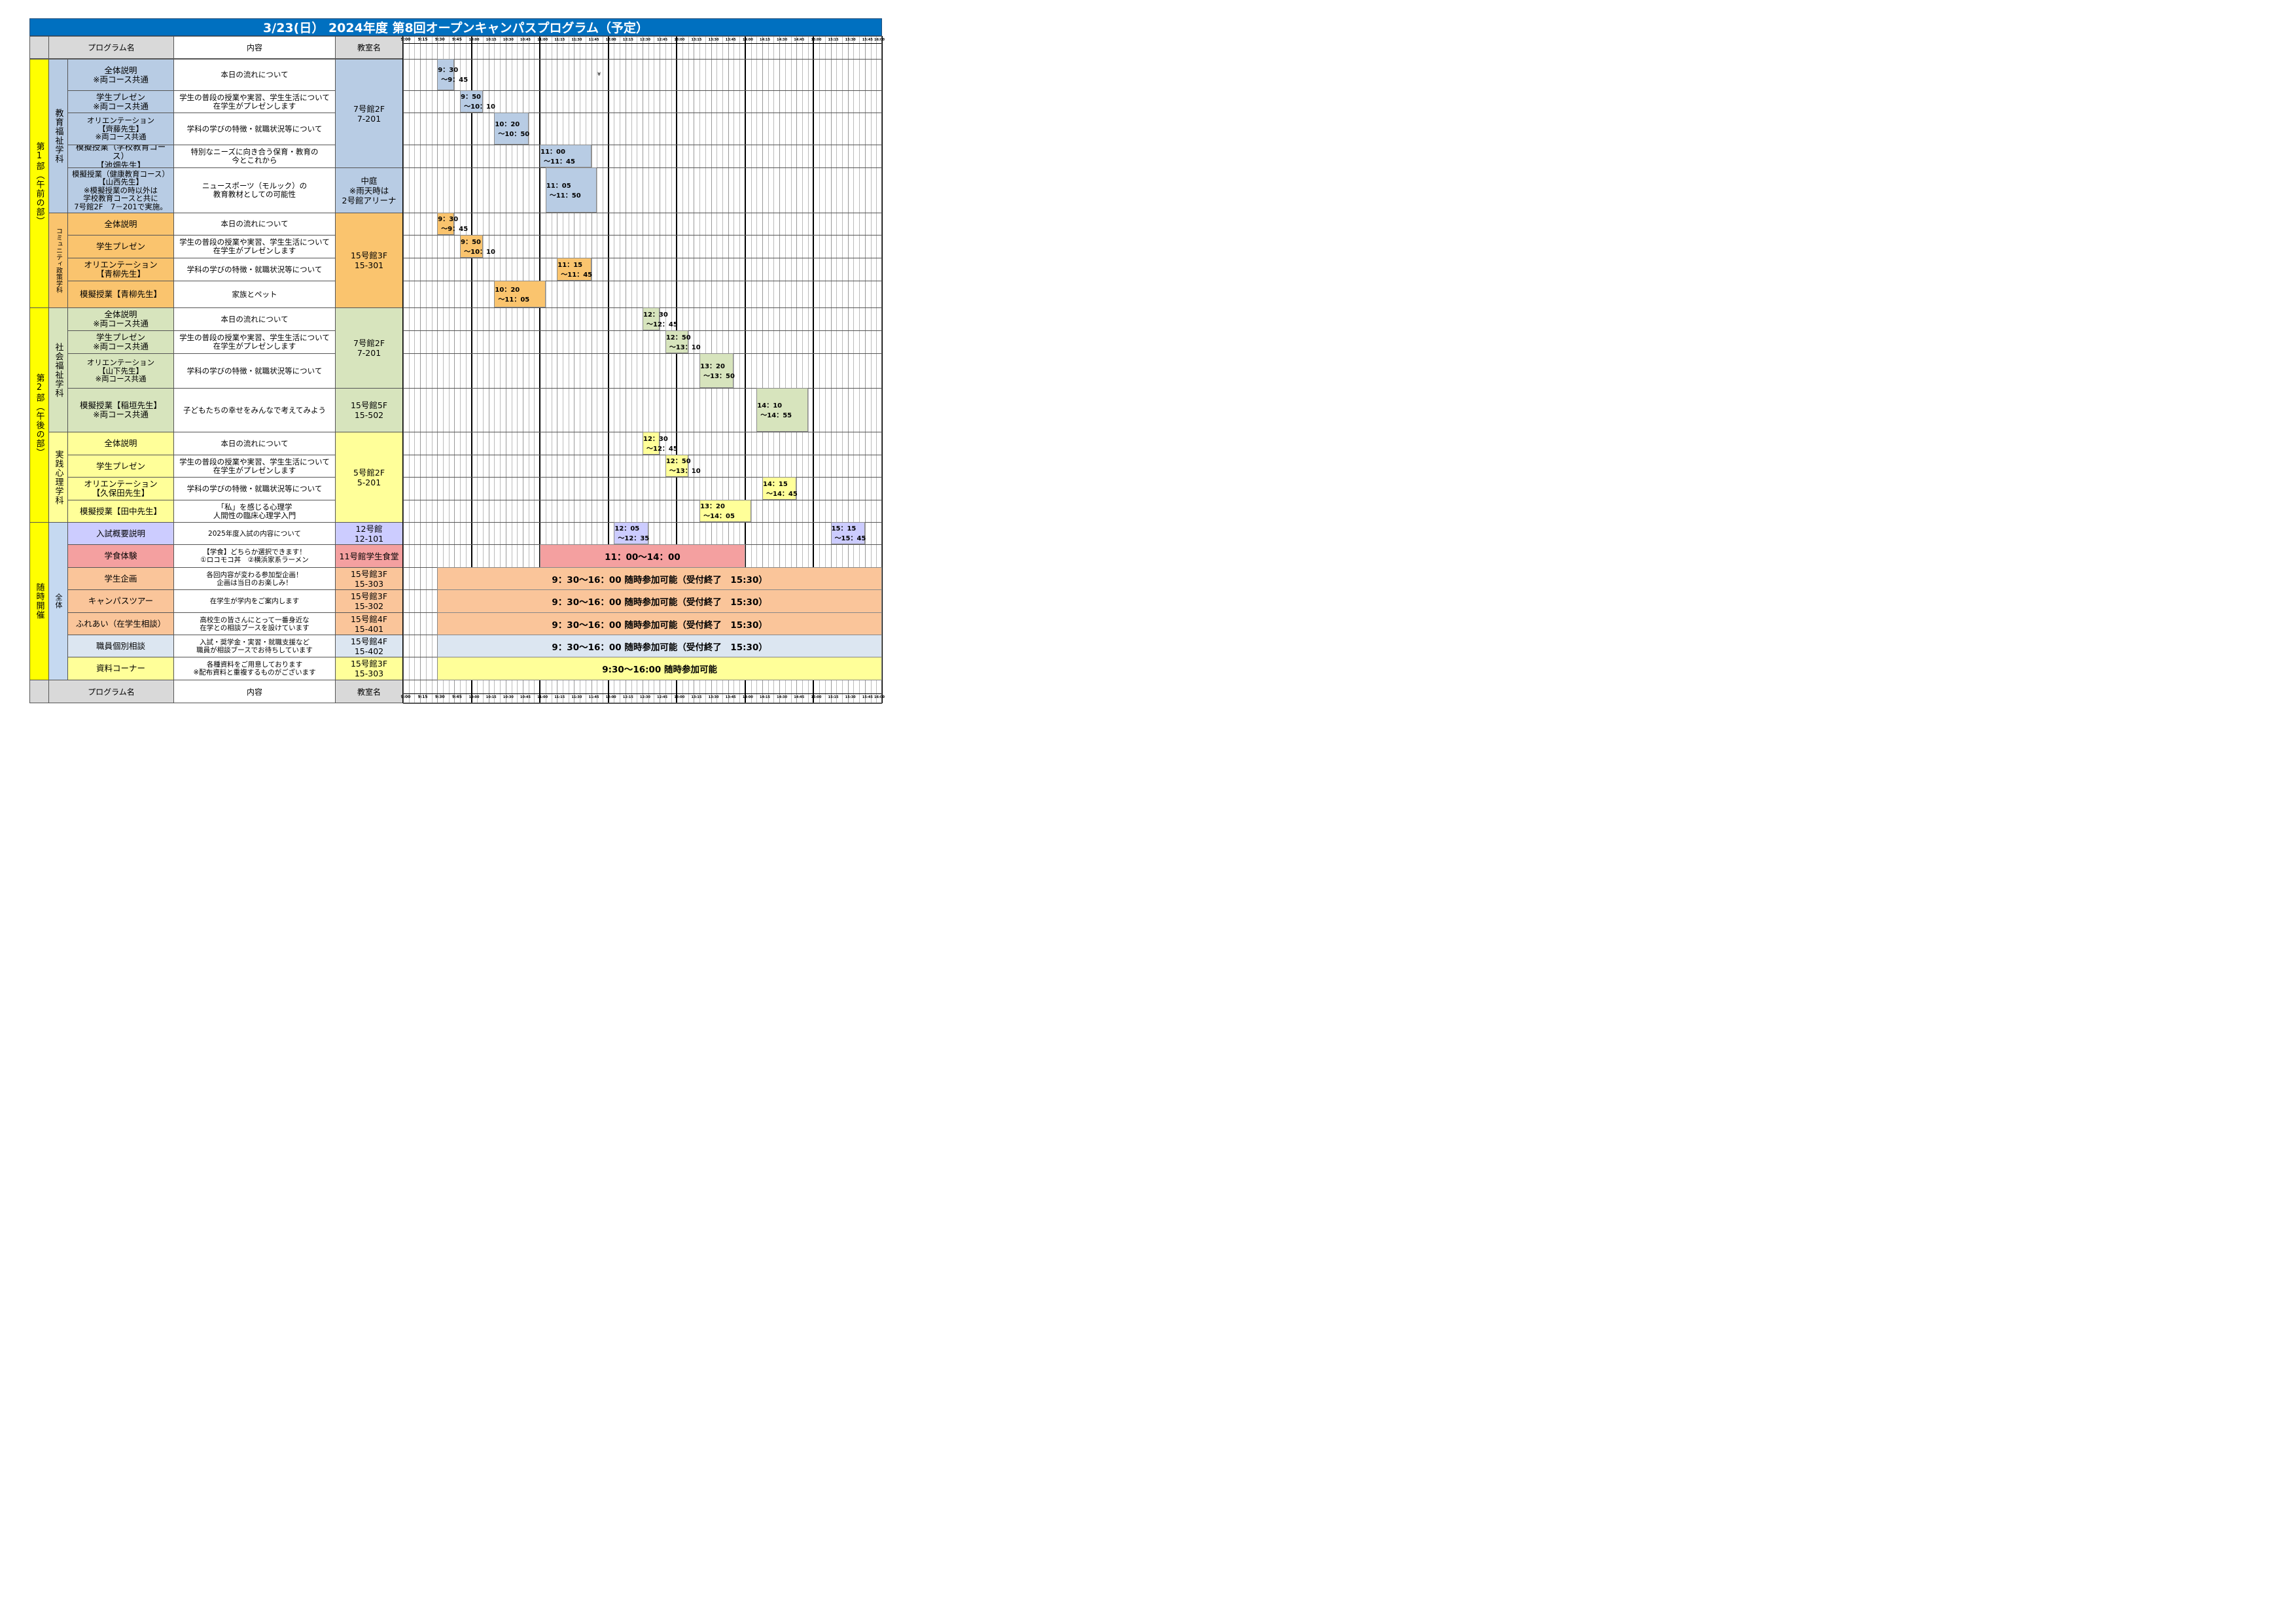 The height and width of the screenshot is (1623, 2296). What do you see at coordinates (645, 697) in the screenshot?
I see `time-tick-bottom: 12:30` at bounding box center [645, 697].